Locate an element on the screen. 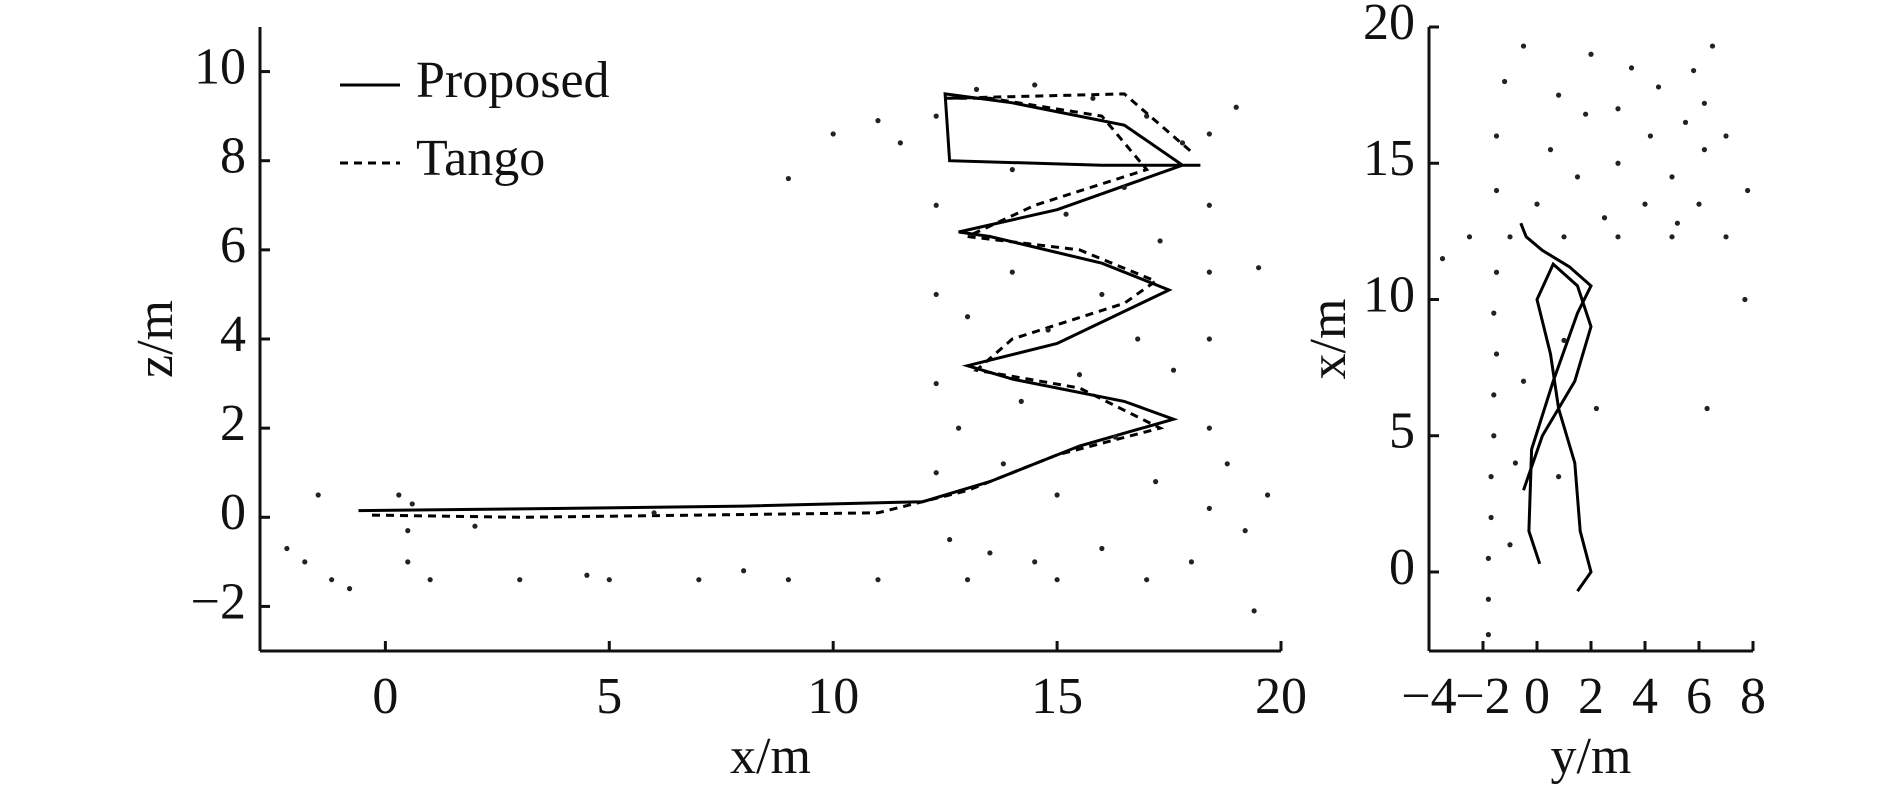 This screenshot has width=1890, height=803. x-tick-label: 0 is located at coordinates (1537, 696).